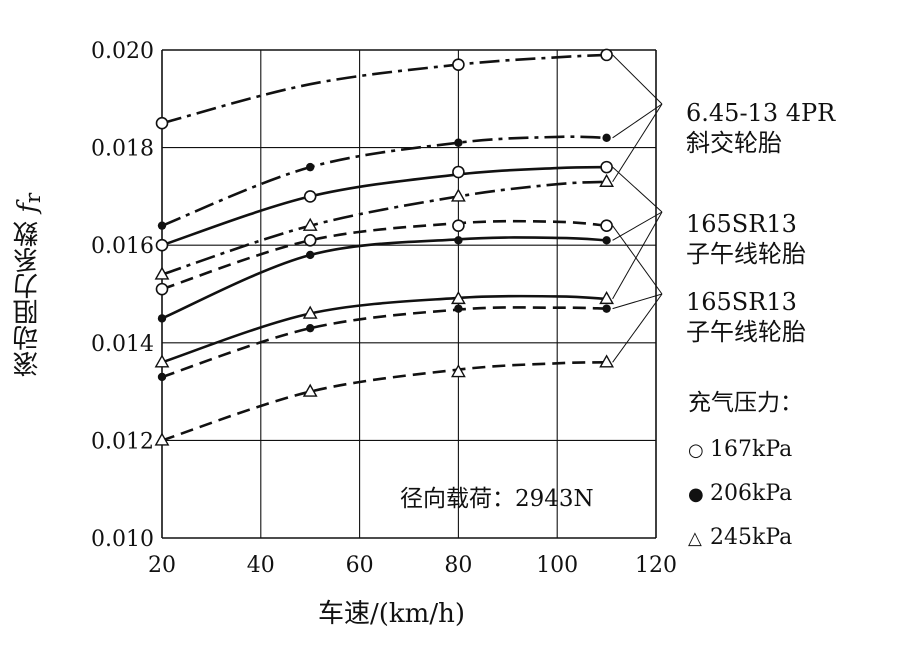 The height and width of the screenshot is (659, 911). What do you see at coordinates (696, 450) in the screenshot?
I see `open-circle-icon: ○` at bounding box center [696, 450].